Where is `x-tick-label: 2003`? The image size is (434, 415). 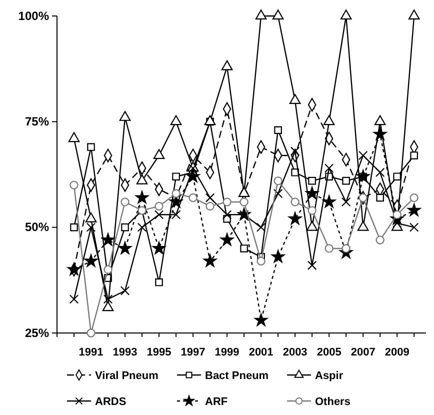
x-tick-label: 2003 is located at coordinates (295, 352).